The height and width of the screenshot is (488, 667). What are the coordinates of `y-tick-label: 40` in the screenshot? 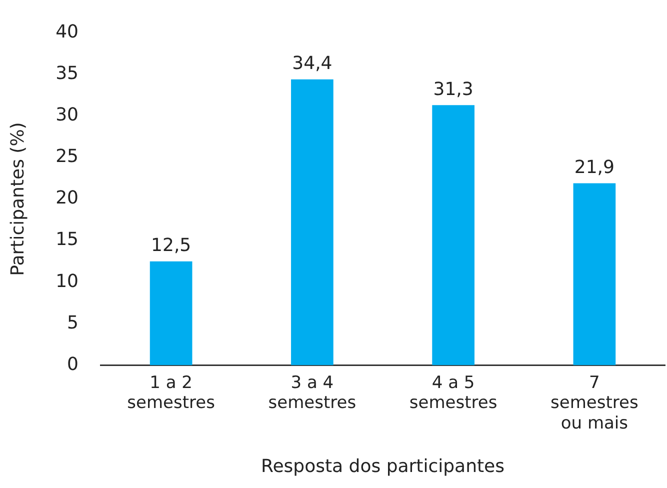 It's located at (67, 31).